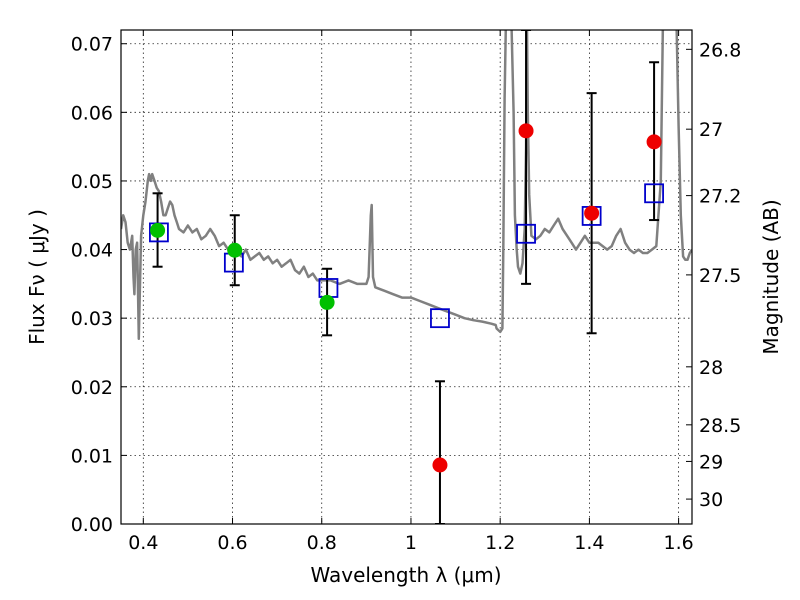  What do you see at coordinates (589, 543) in the screenshot?
I see `x-tick-label: 1.4` at bounding box center [589, 543].